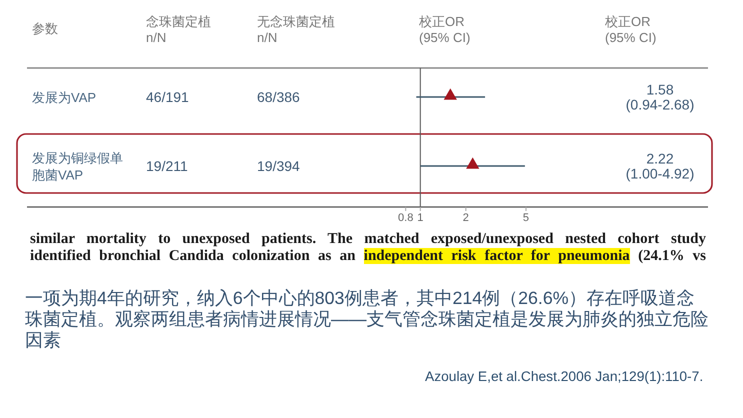 The image size is (743, 418). What do you see at coordinates (660, 166) in the screenshot?
I see `annotation: 2.22 (1.00-4.92)` at bounding box center [660, 166].